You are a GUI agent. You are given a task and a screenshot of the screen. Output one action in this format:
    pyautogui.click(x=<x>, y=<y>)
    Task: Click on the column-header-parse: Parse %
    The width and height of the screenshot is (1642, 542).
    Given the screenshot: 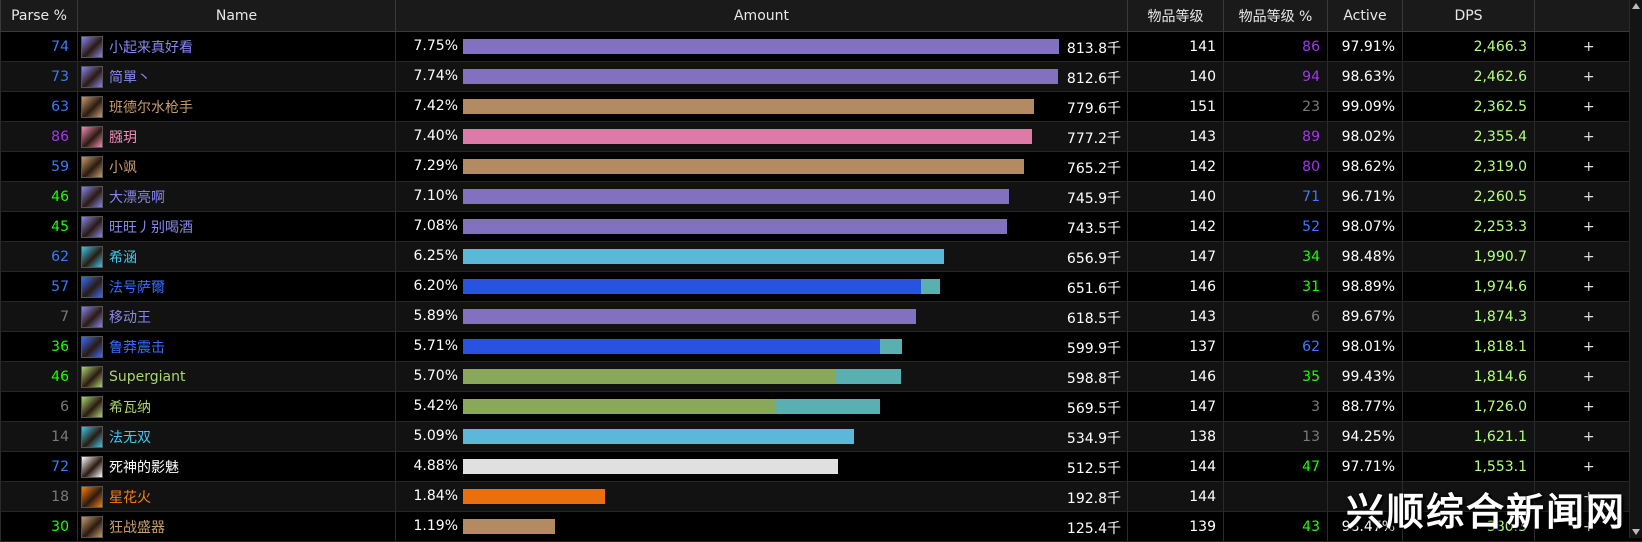 What is the action you would take?
    pyautogui.click(x=39, y=16)
    